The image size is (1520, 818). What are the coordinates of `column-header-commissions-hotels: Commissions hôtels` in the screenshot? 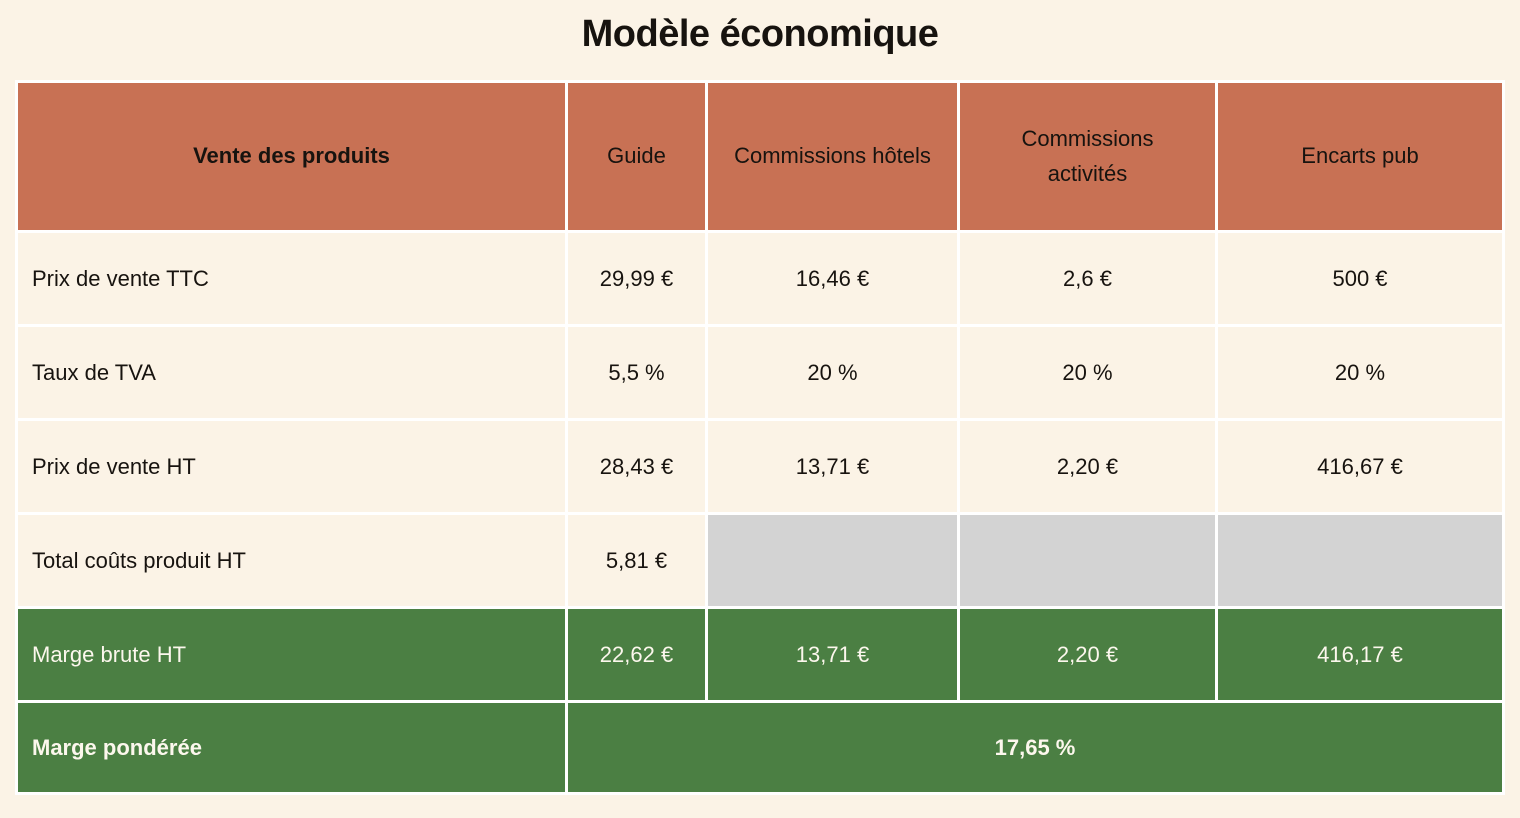 It's located at (832, 156).